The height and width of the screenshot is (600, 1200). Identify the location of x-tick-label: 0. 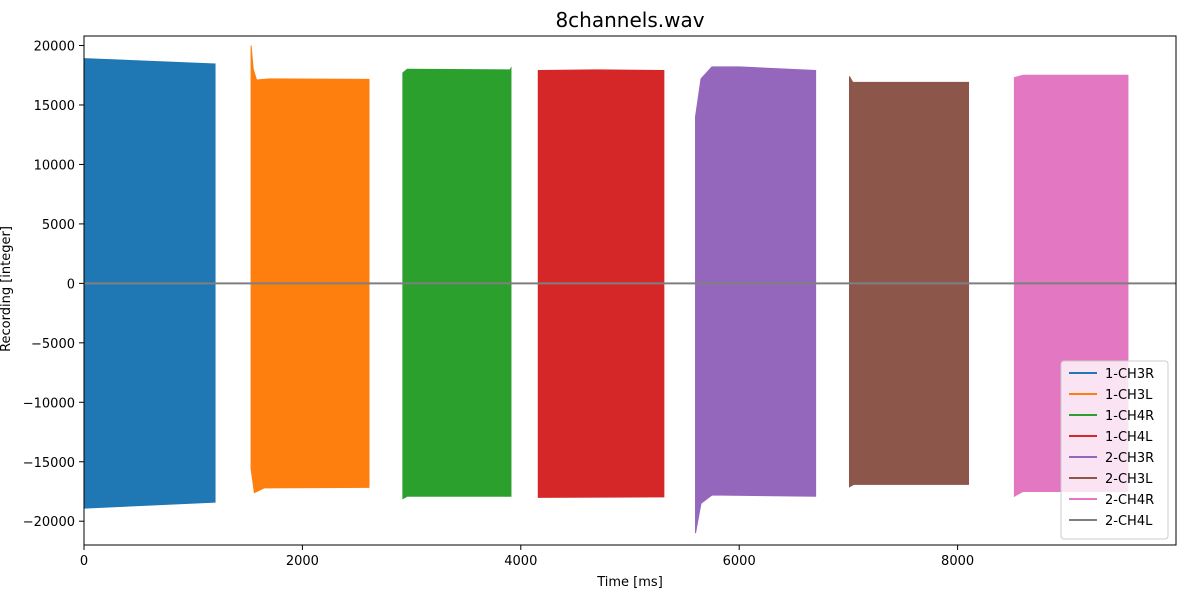
(84, 561).